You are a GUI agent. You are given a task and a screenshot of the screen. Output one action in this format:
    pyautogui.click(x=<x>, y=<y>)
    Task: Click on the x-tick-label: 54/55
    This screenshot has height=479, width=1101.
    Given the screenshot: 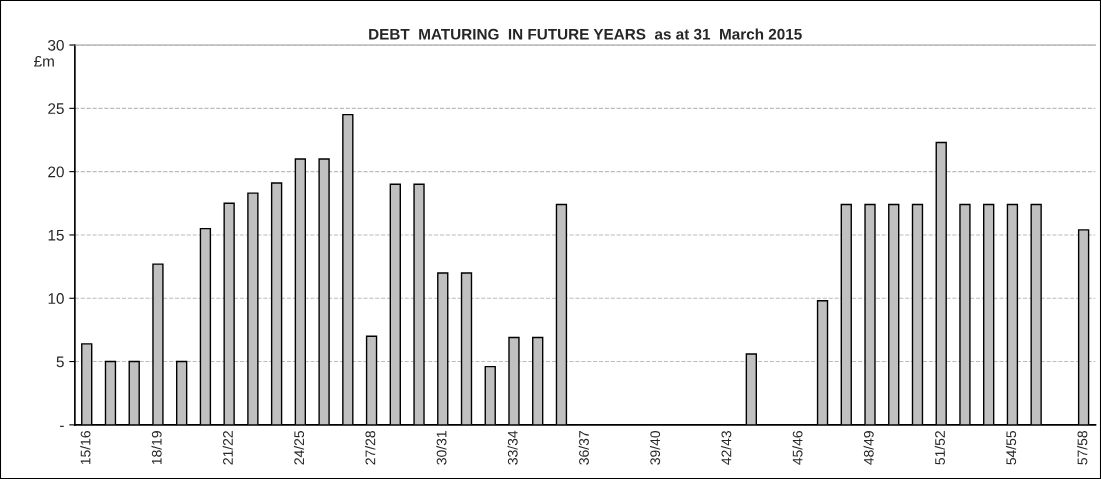 What is the action you would take?
    pyautogui.click(x=1011, y=448)
    